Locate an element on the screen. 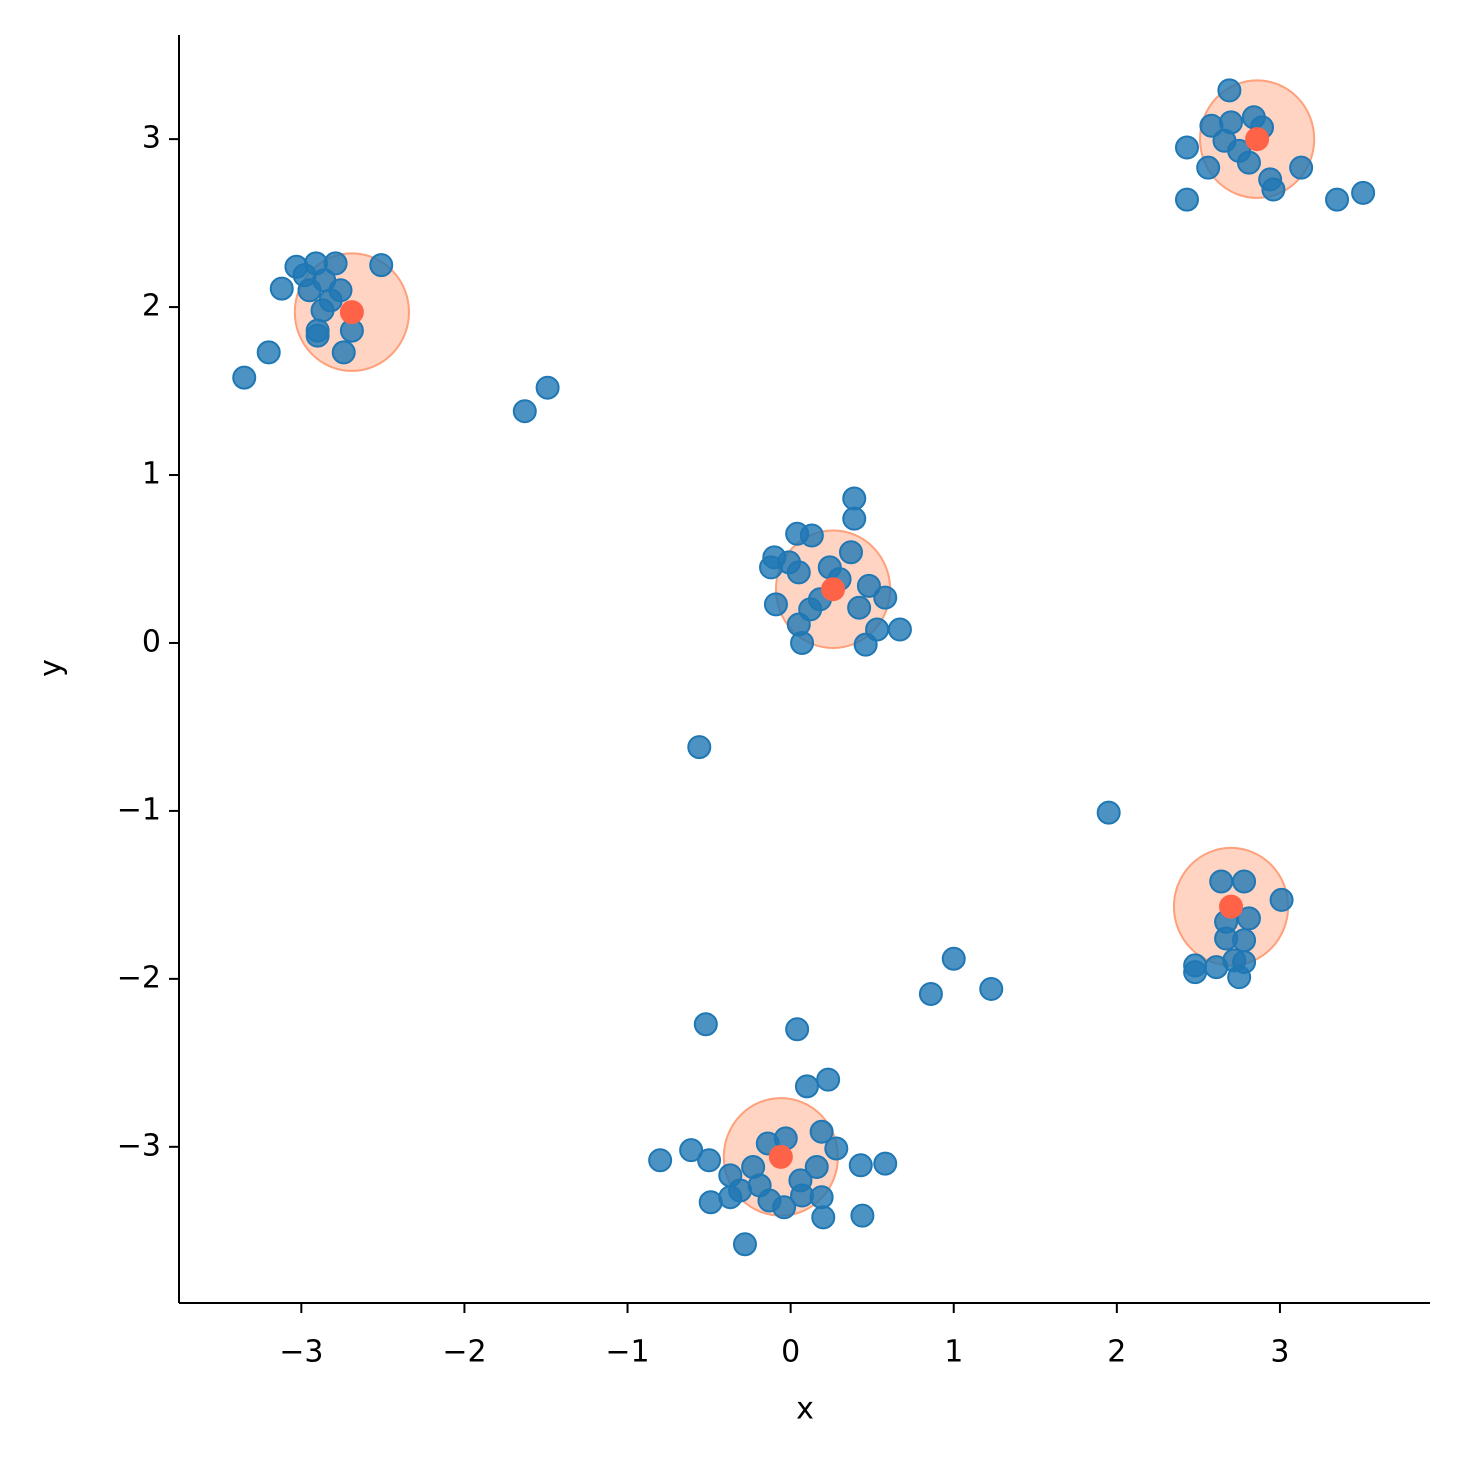 Image resolution: width=1462 pixels, height=1467 pixels. y-axis-label: y is located at coordinates (51, 668).